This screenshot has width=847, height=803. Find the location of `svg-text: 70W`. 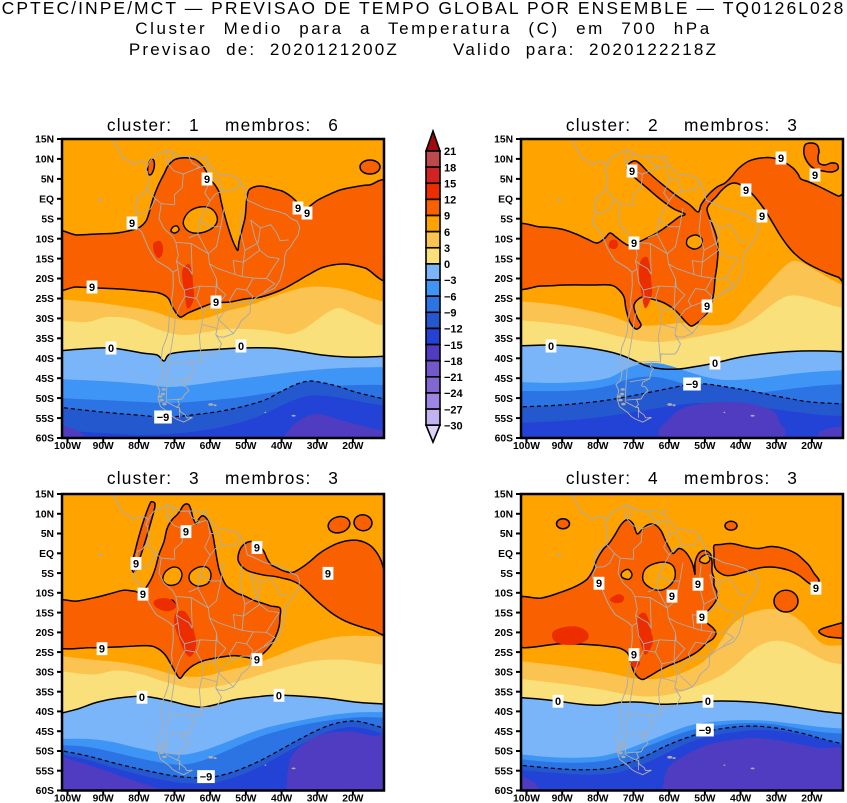

svg-text: 70W is located at coordinates (174, 446).